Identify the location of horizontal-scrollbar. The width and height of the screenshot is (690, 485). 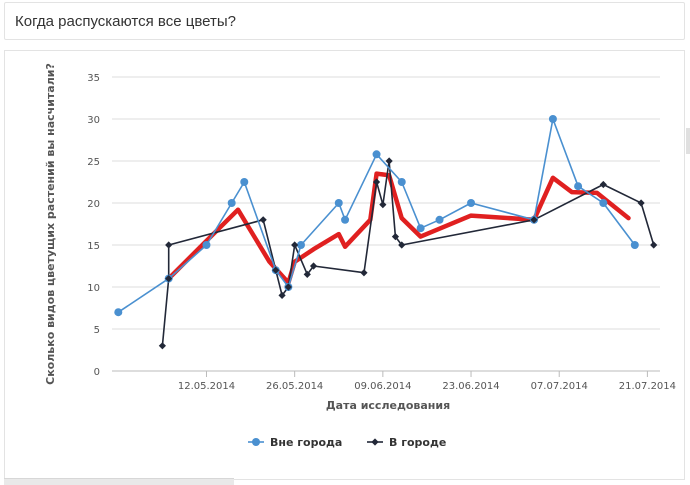
(119, 481).